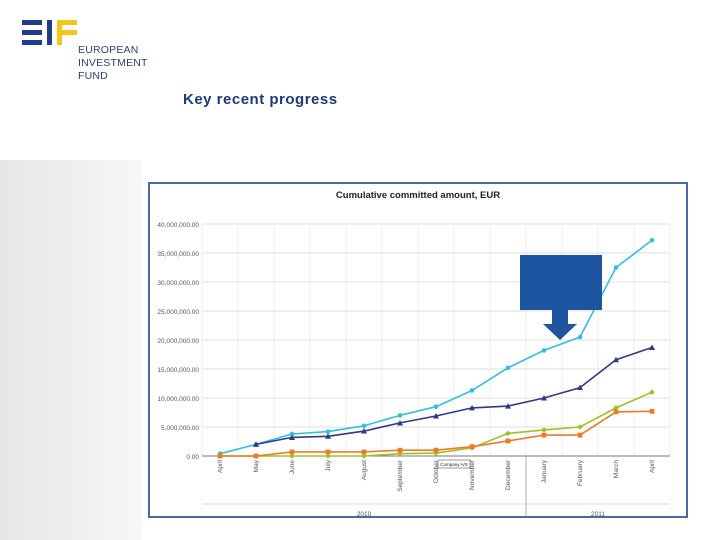 This screenshot has width=720, height=540. What do you see at coordinates (400, 475) in the screenshot?
I see `x-tick-label: September` at bounding box center [400, 475].